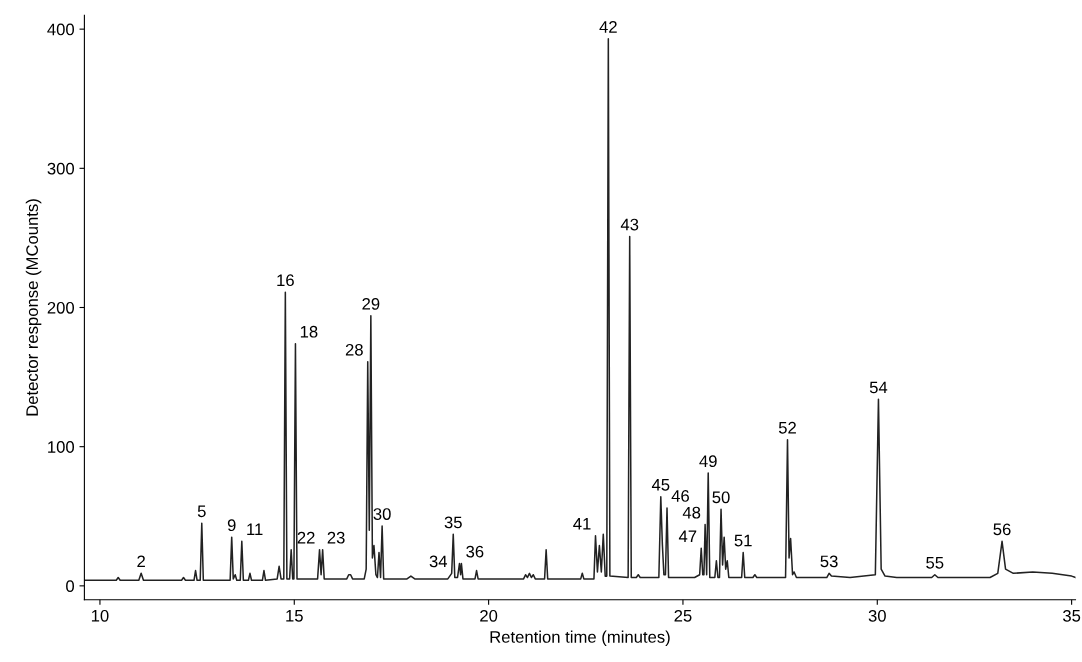 The width and height of the screenshot is (1082, 662). Describe the element at coordinates (100, 615) in the screenshot. I see `x-tick-label: 10` at that location.